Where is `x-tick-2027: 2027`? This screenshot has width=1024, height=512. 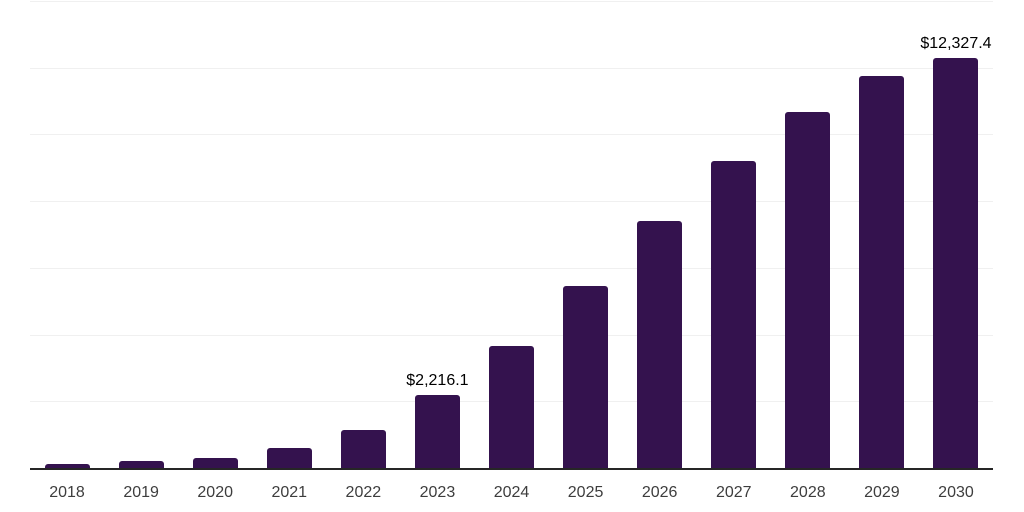
x-tick-2027: 2027 is located at coordinates (733, 492).